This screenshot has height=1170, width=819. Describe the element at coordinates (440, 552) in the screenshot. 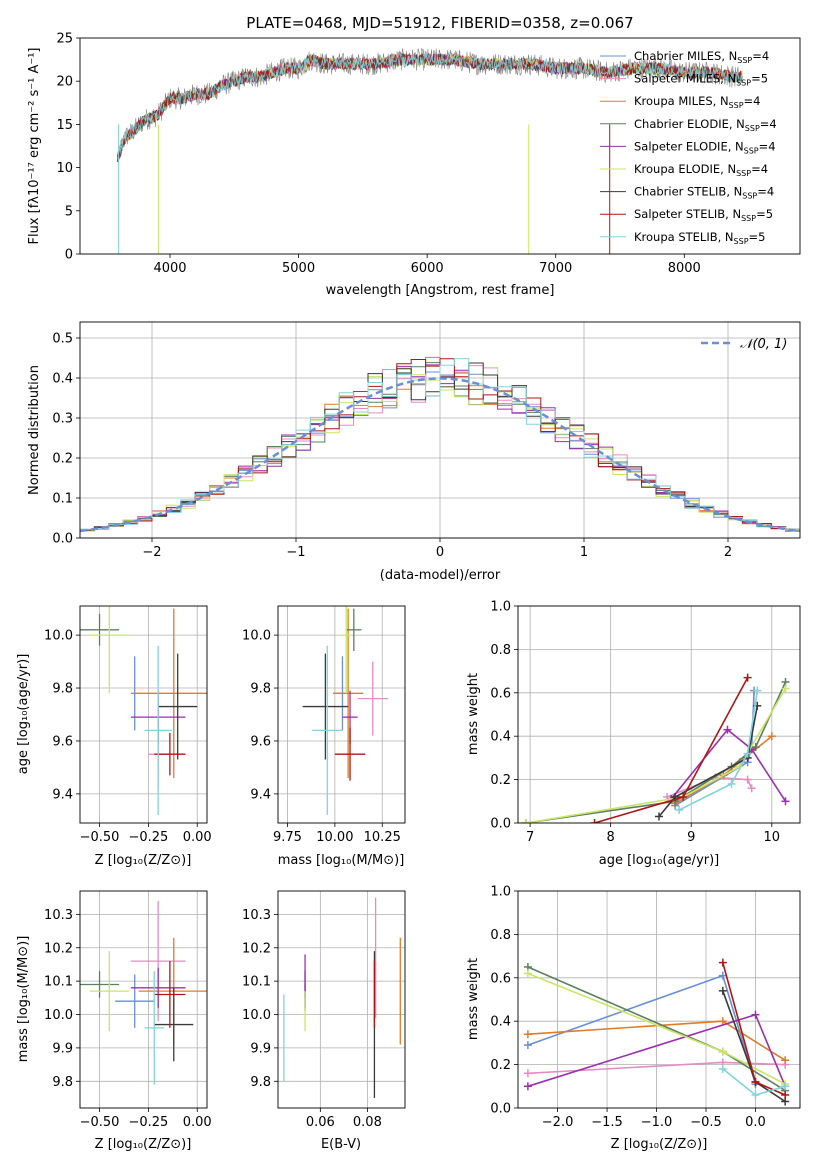

I see `x-tick-label: 0` at that location.